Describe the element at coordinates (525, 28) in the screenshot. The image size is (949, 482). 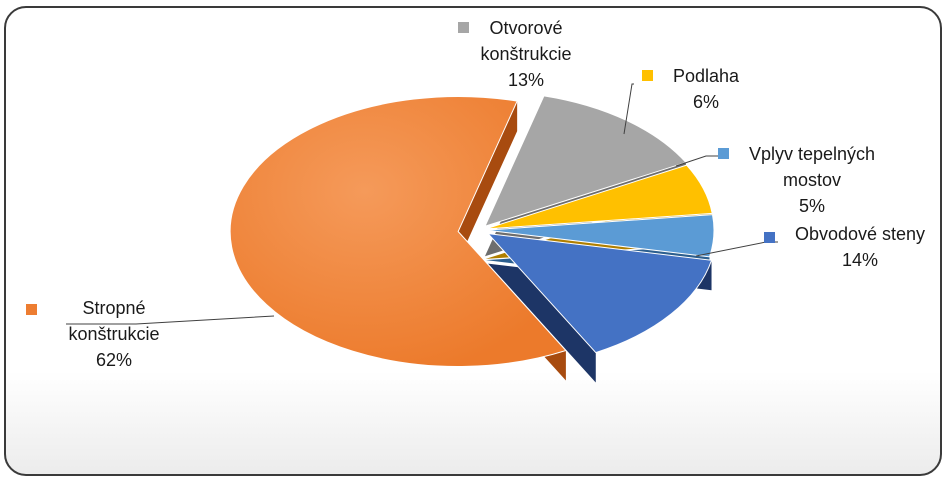
I see `data-label-text-otvorove: Otvorové` at that location.